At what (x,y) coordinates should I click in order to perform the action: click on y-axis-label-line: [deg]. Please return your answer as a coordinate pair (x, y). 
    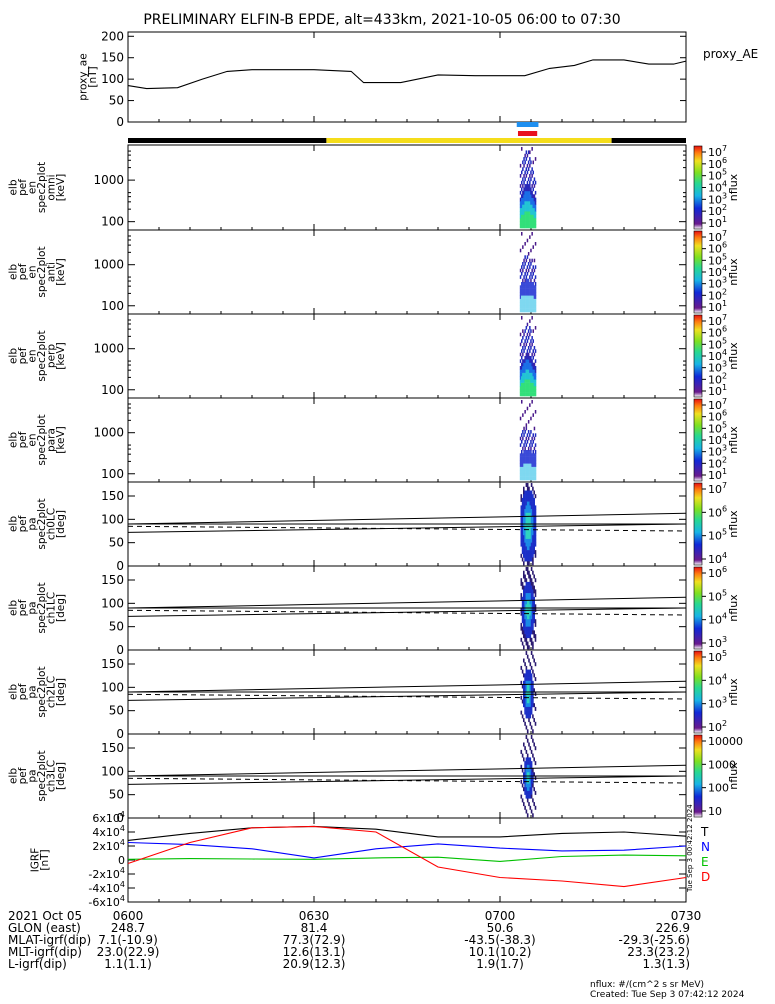
    Looking at the image, I should click on (61, 608).